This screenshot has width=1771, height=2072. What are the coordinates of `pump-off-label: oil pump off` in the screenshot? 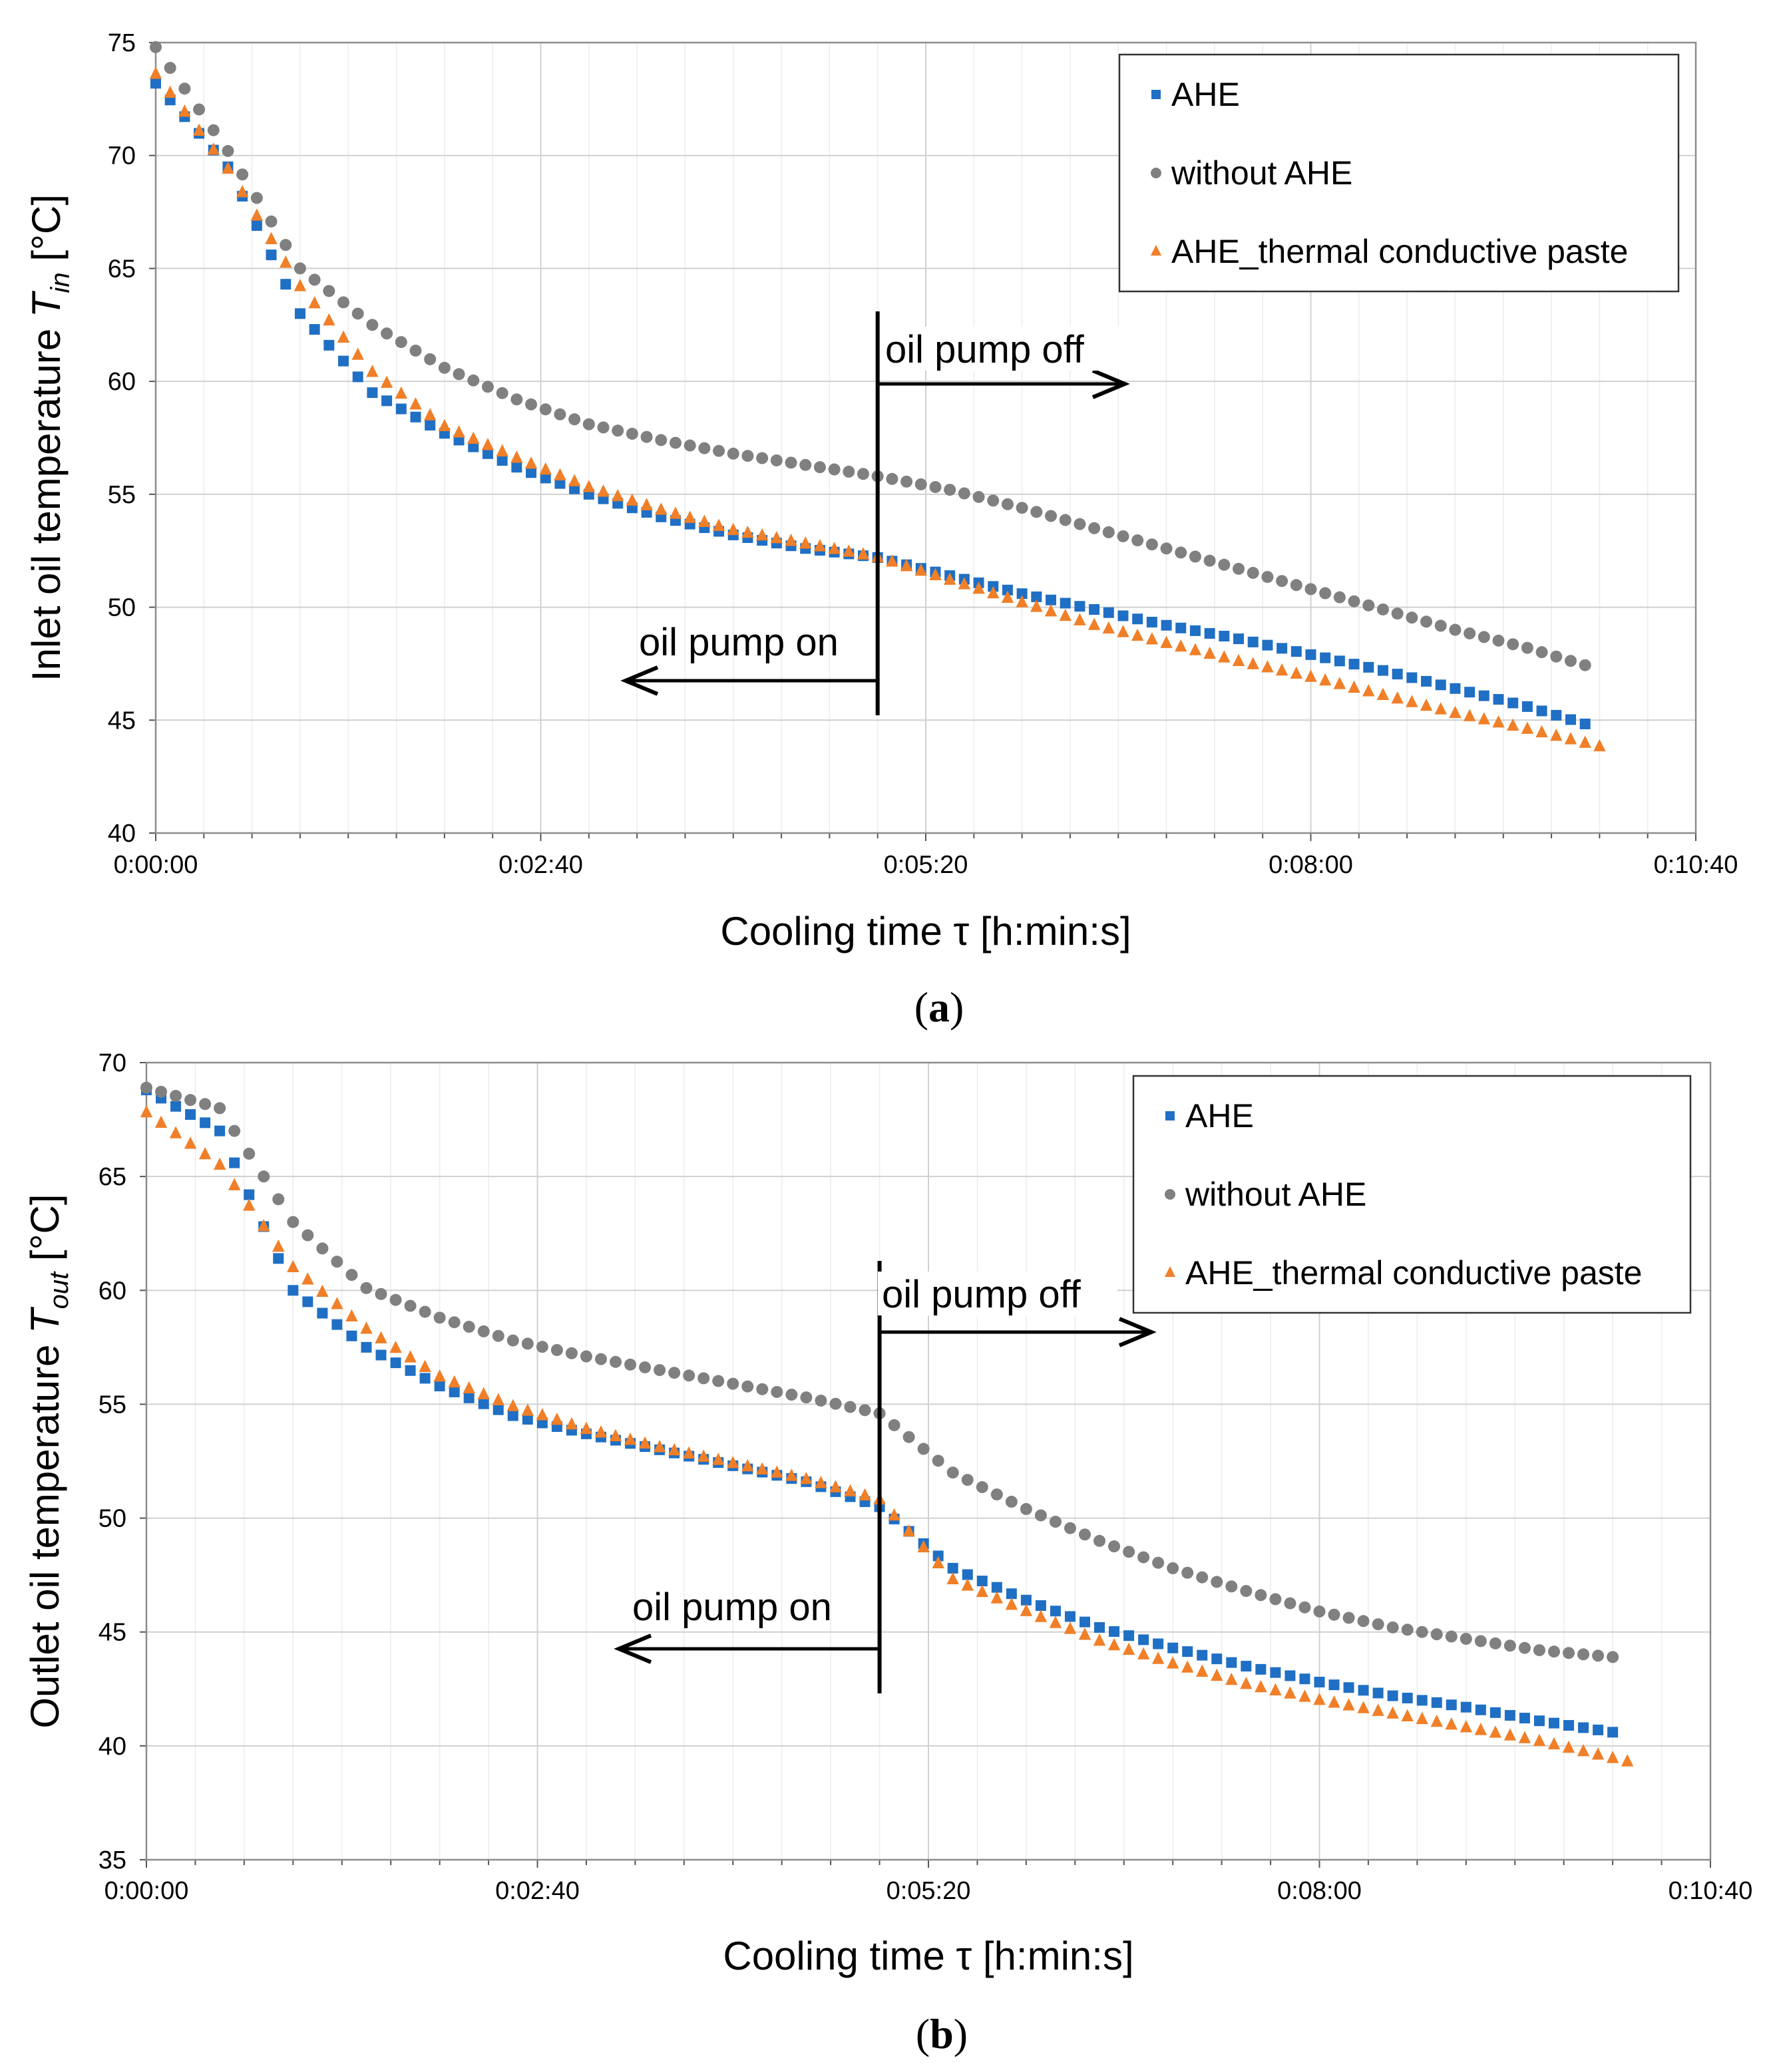 It's located at (982, 1294).